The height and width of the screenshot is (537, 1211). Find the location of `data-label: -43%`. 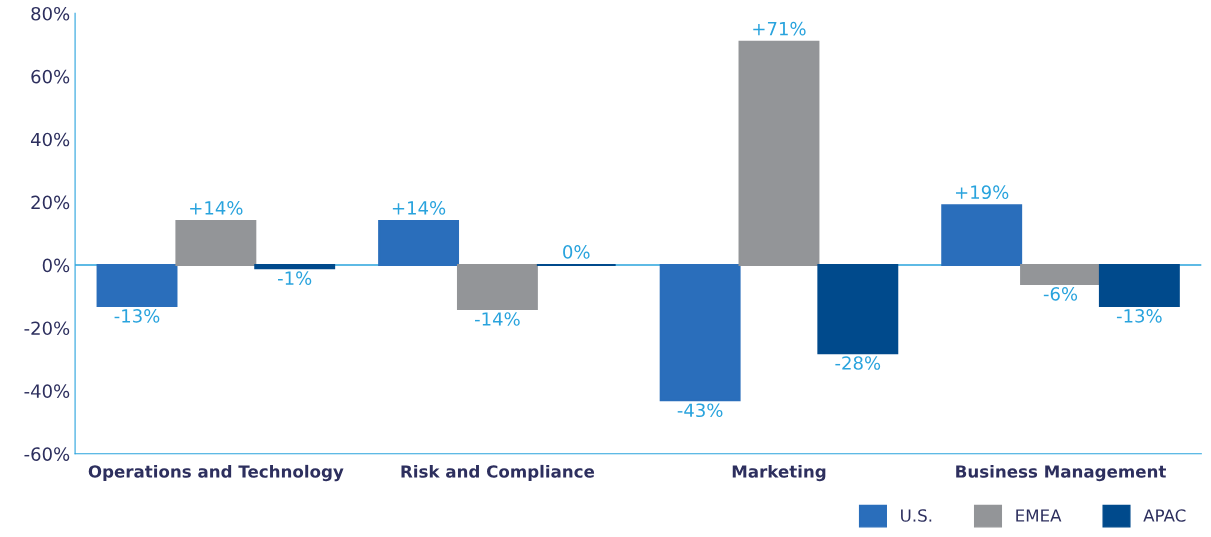

data-label: -43% is located at coordinates (700, 410).